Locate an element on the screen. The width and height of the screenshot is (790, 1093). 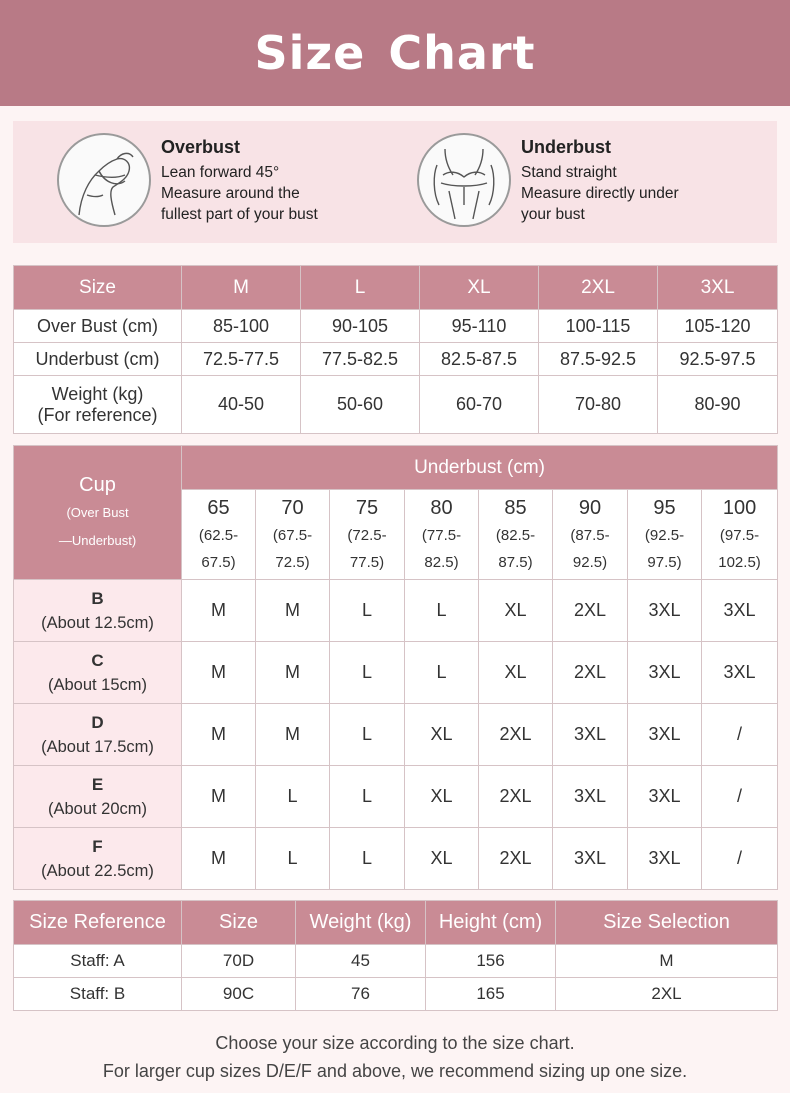
underbust-range: 72.5) is located at coordinates (292, 562).